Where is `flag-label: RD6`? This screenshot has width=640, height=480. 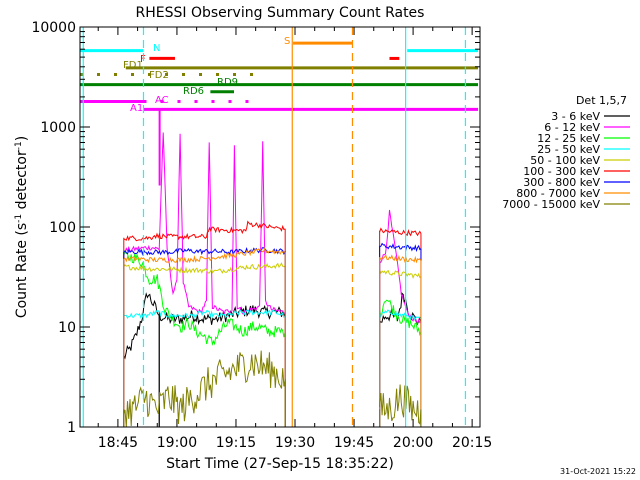 flag-label: RD6 is located at coordinates (193, 91).